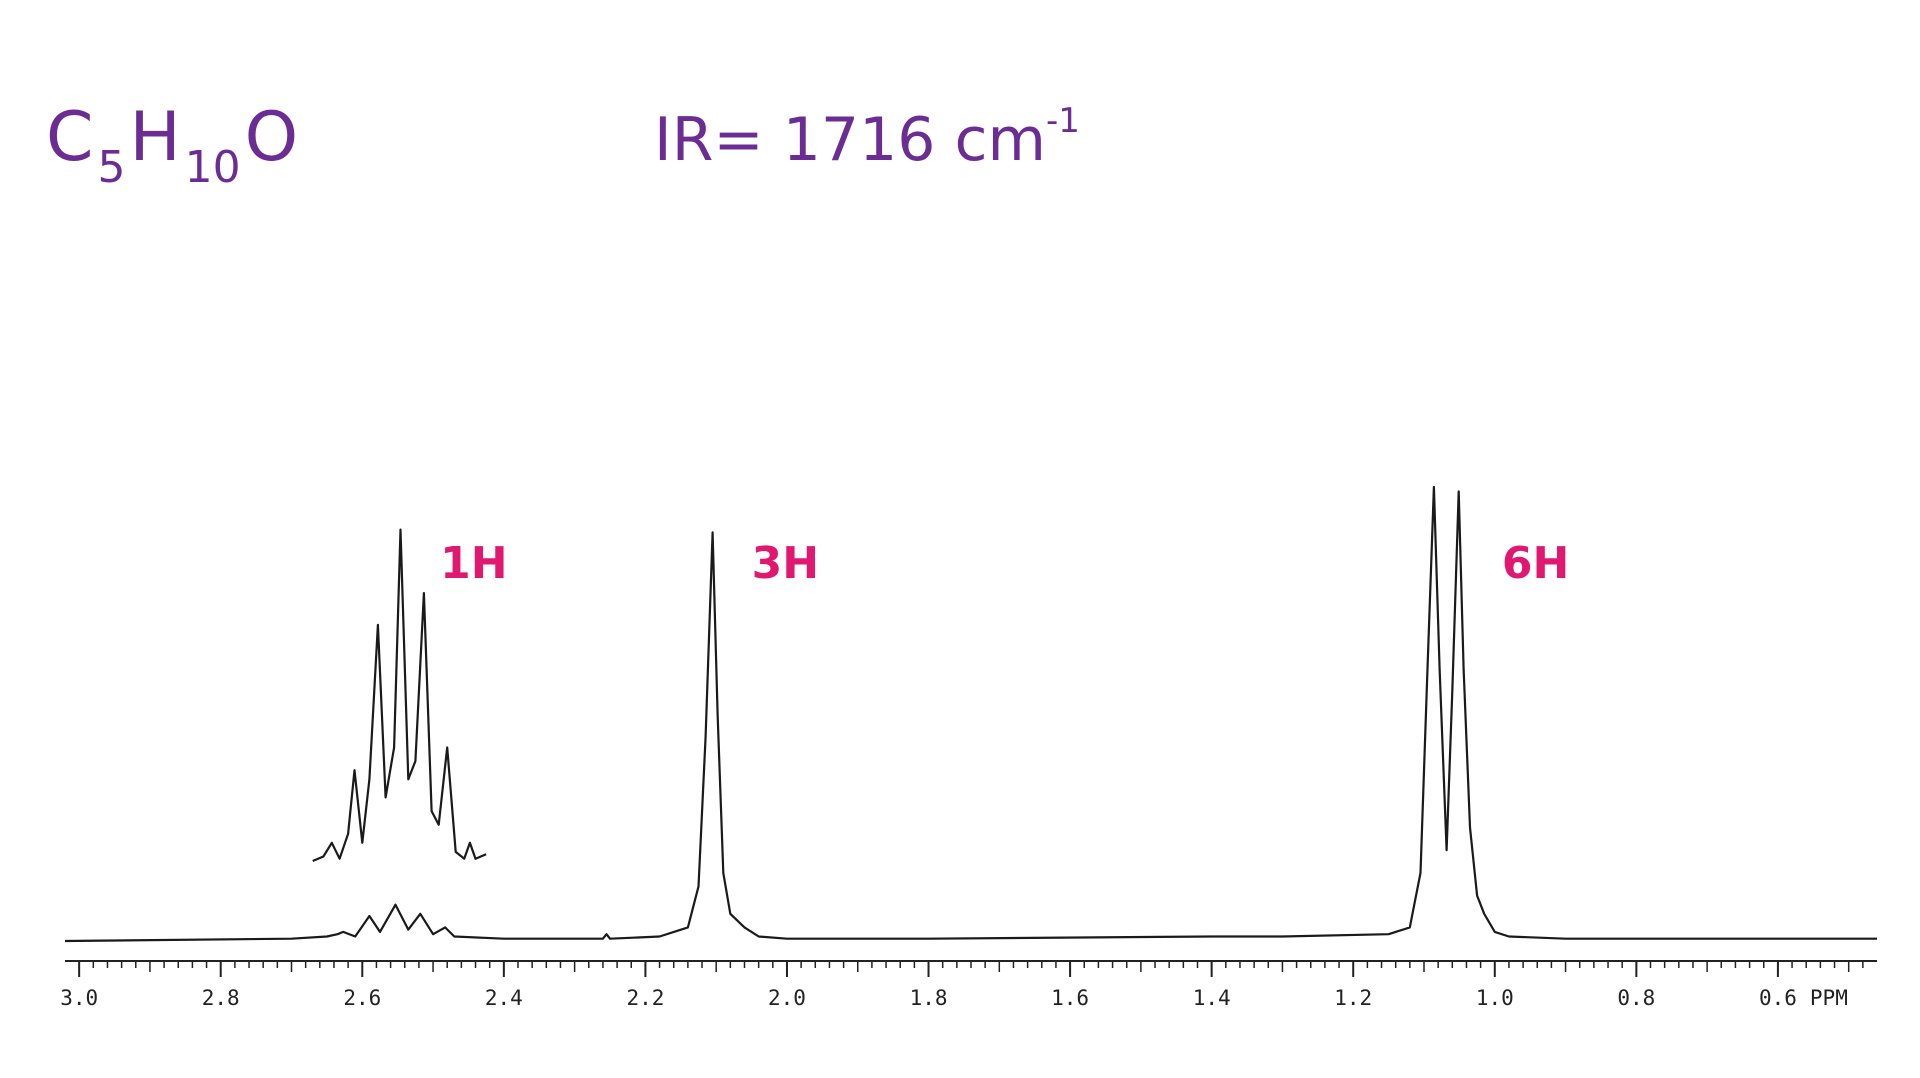 Image resolution: width=1920 pixels, height=1078 pixels. I want to click on formula-element: O, so click(272, 137).